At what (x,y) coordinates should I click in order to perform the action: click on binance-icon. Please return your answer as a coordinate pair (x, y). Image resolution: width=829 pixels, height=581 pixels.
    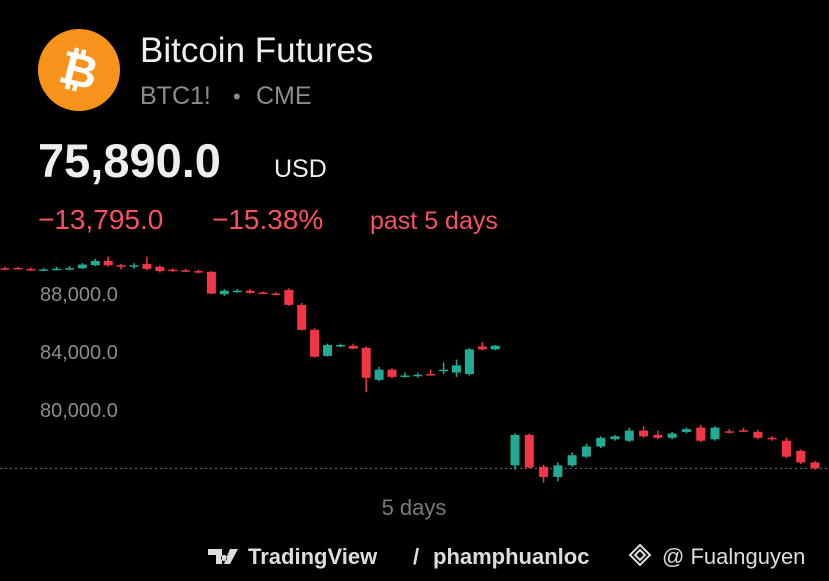
    Looking at the image, I should click on (640, 555).